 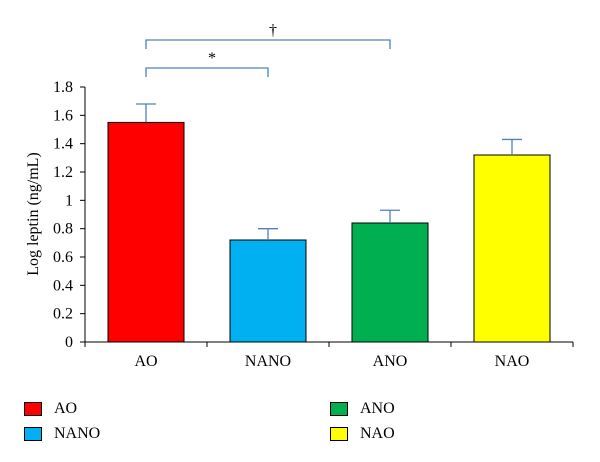 What do you see at coordinates (63, 144) in the screenshot?
I see `y-tick-label: 1.4` at bounding box center [63, 144].